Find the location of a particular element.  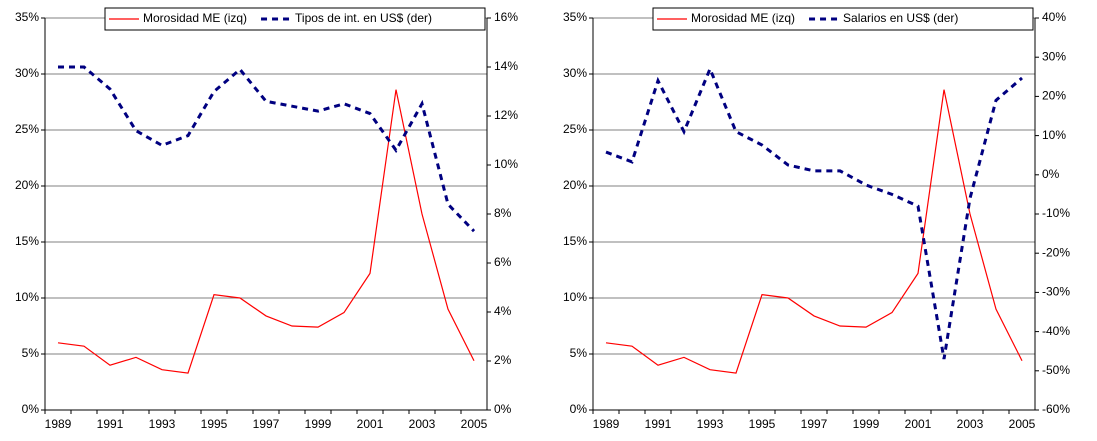

y2-tick-label: 6% is located at coordinates (503, 262).